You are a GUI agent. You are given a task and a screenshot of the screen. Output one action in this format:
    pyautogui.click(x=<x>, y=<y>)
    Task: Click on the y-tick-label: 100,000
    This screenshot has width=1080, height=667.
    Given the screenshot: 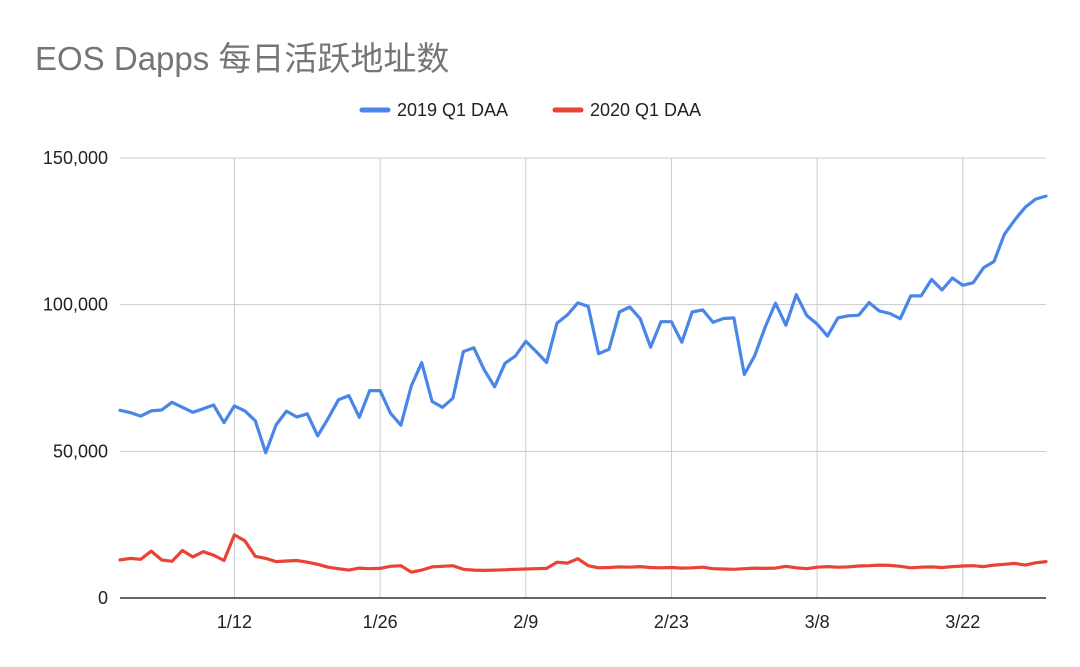 What is the action you would take?
    pyautogui.click(x=75, y=305)
    